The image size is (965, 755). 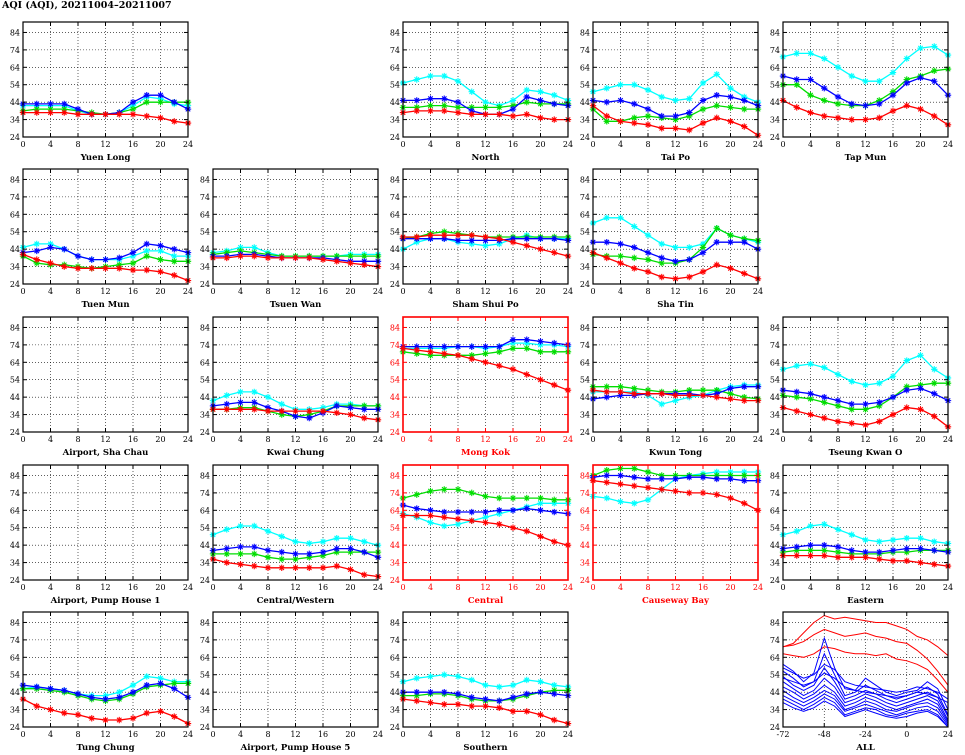 What do you see at coordinates (15, 102) in the screenshot?
I see `y-tick-label: 44` at bounding box center [15, 102].